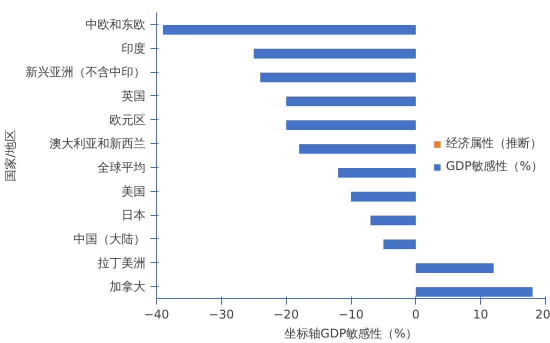  What do you see at coordinates (494, 166) in the screenshot?
I see `legend-label: GDP敏感性（%）` at bounding box center [494, 166].